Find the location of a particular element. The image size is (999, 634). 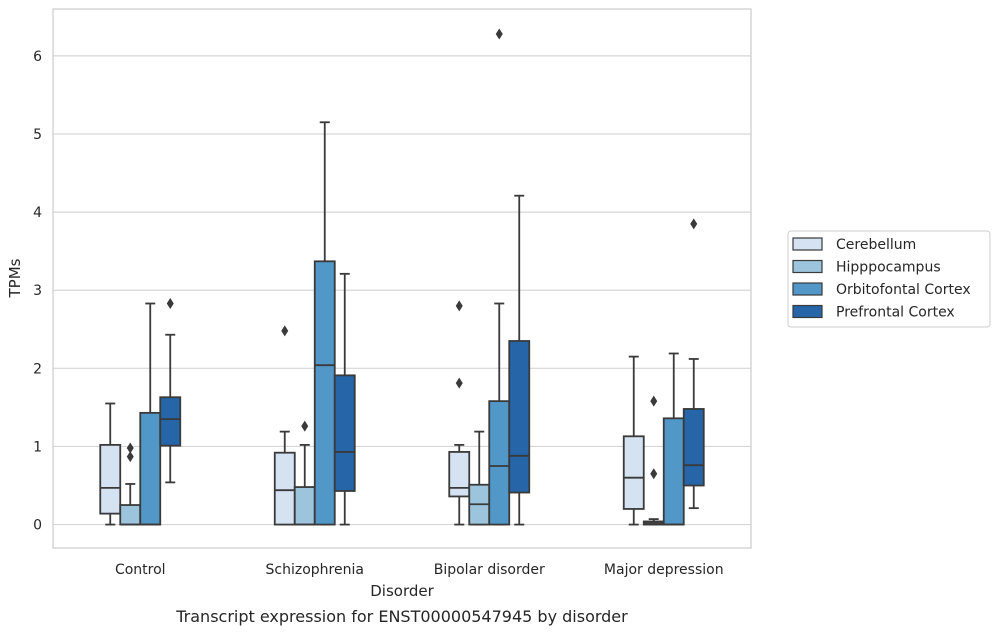

legend-label: Hipppocampus is located at coordinates (888, 268).